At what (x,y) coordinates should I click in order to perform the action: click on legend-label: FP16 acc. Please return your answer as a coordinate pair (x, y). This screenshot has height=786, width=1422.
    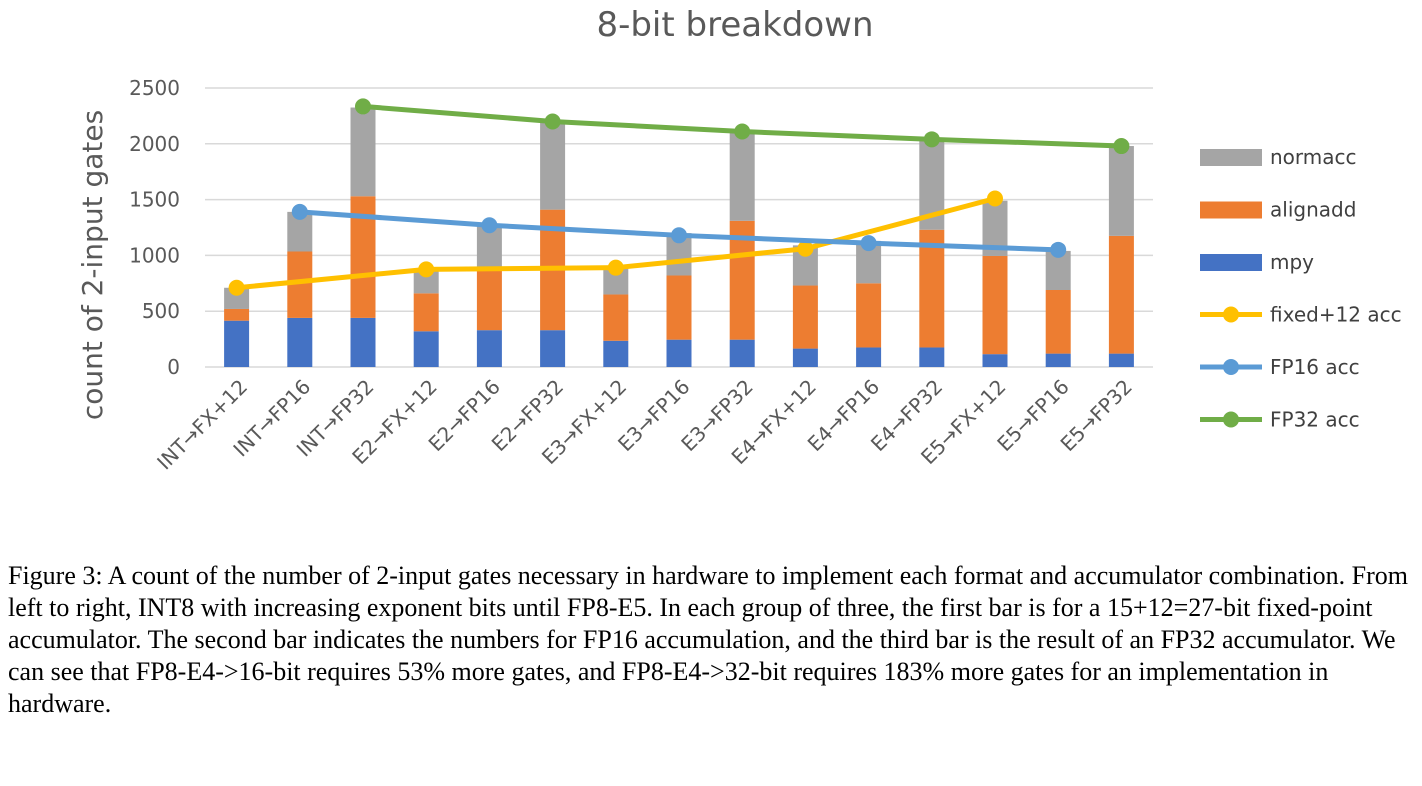
    Looking at the image, I should click on (1315, 367).